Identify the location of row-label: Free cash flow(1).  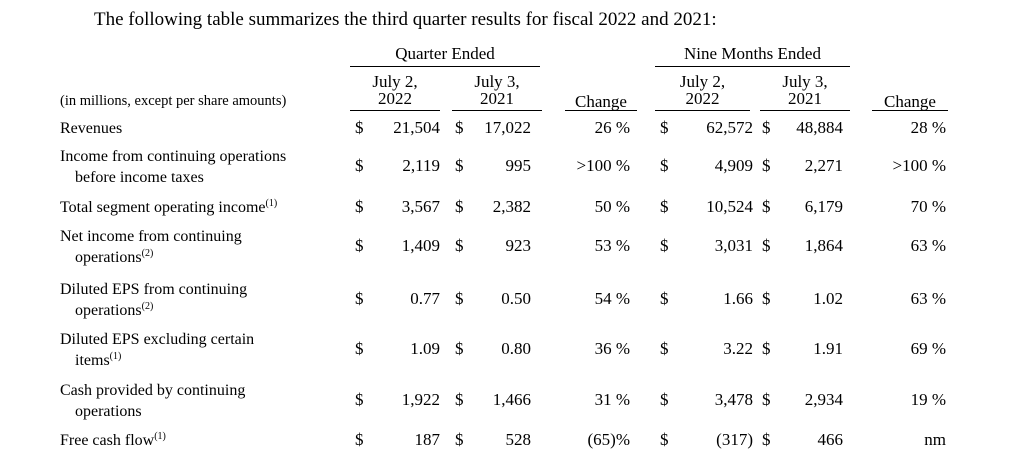
(113, 440).